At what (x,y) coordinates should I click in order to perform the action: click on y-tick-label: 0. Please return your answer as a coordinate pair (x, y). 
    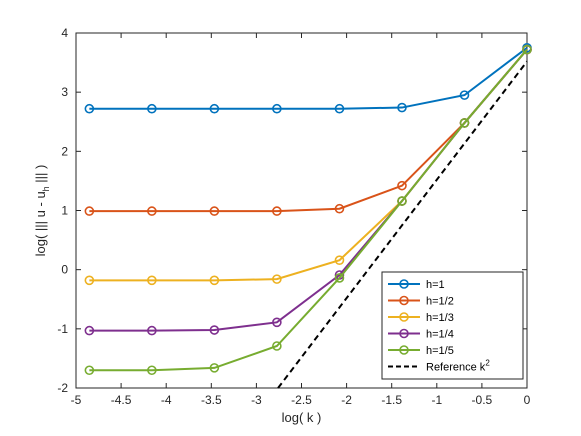
    Looking at the image, I should click on (64, 270).